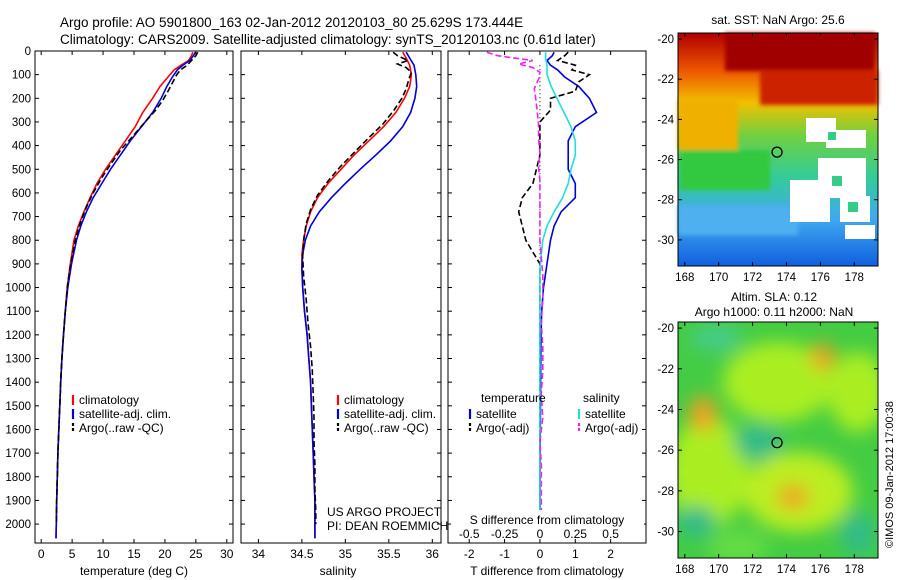 The height and width of the screenshot is (580, 900). Describe the element at coordinates (41, 554) in the screenshot. I see `x-tick-label: 0` at that location.